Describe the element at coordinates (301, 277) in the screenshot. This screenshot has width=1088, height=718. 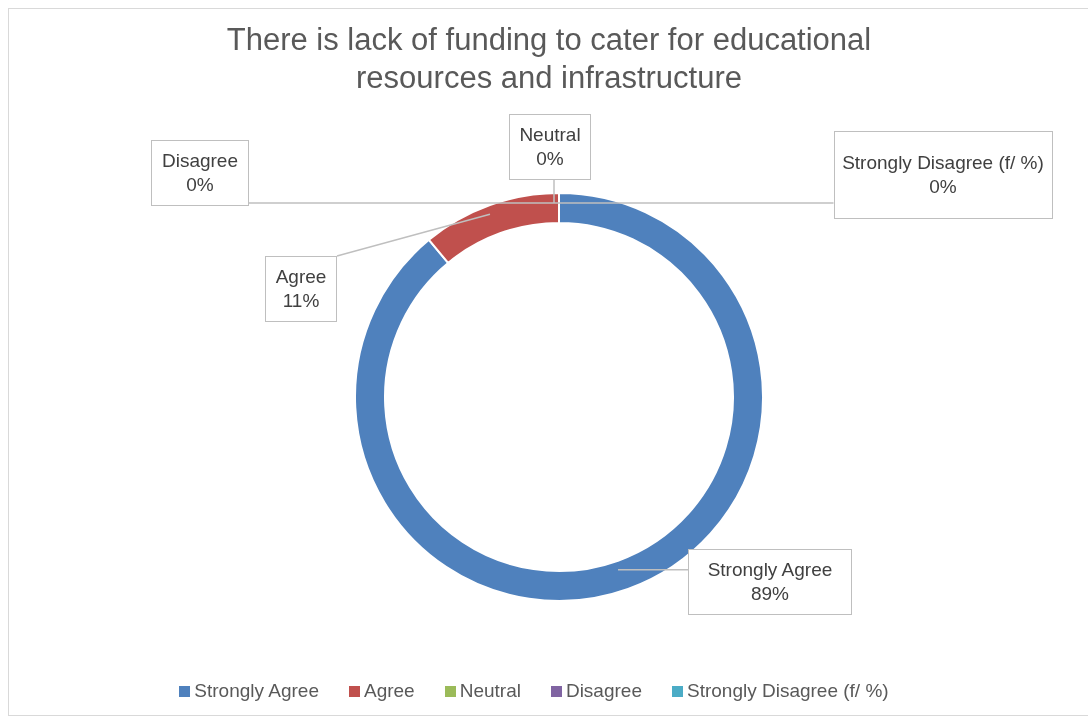
I see `slice-label: Agree` at that location.